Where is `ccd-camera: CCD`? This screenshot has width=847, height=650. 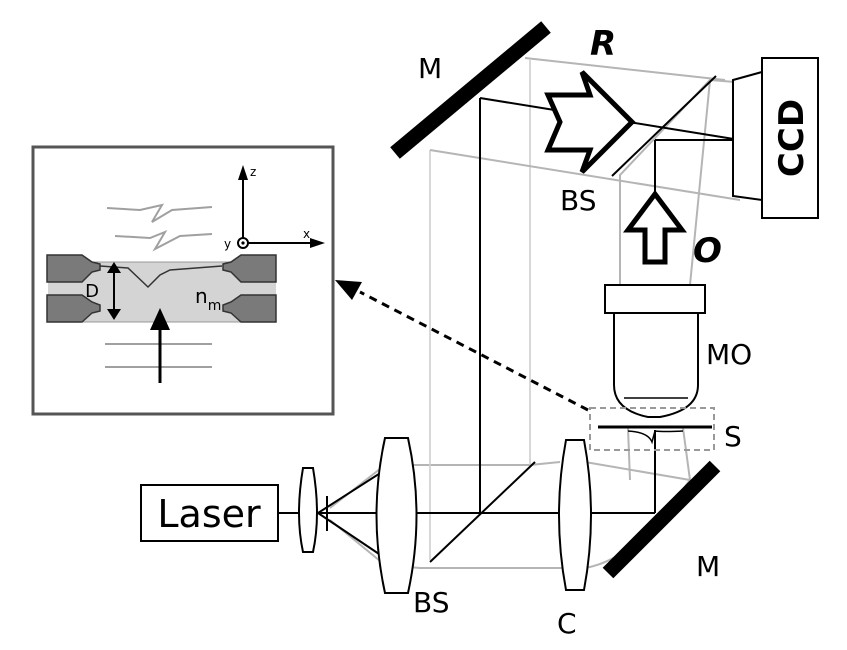
ccd-camera: CCD is located at coordinates (775, 138).